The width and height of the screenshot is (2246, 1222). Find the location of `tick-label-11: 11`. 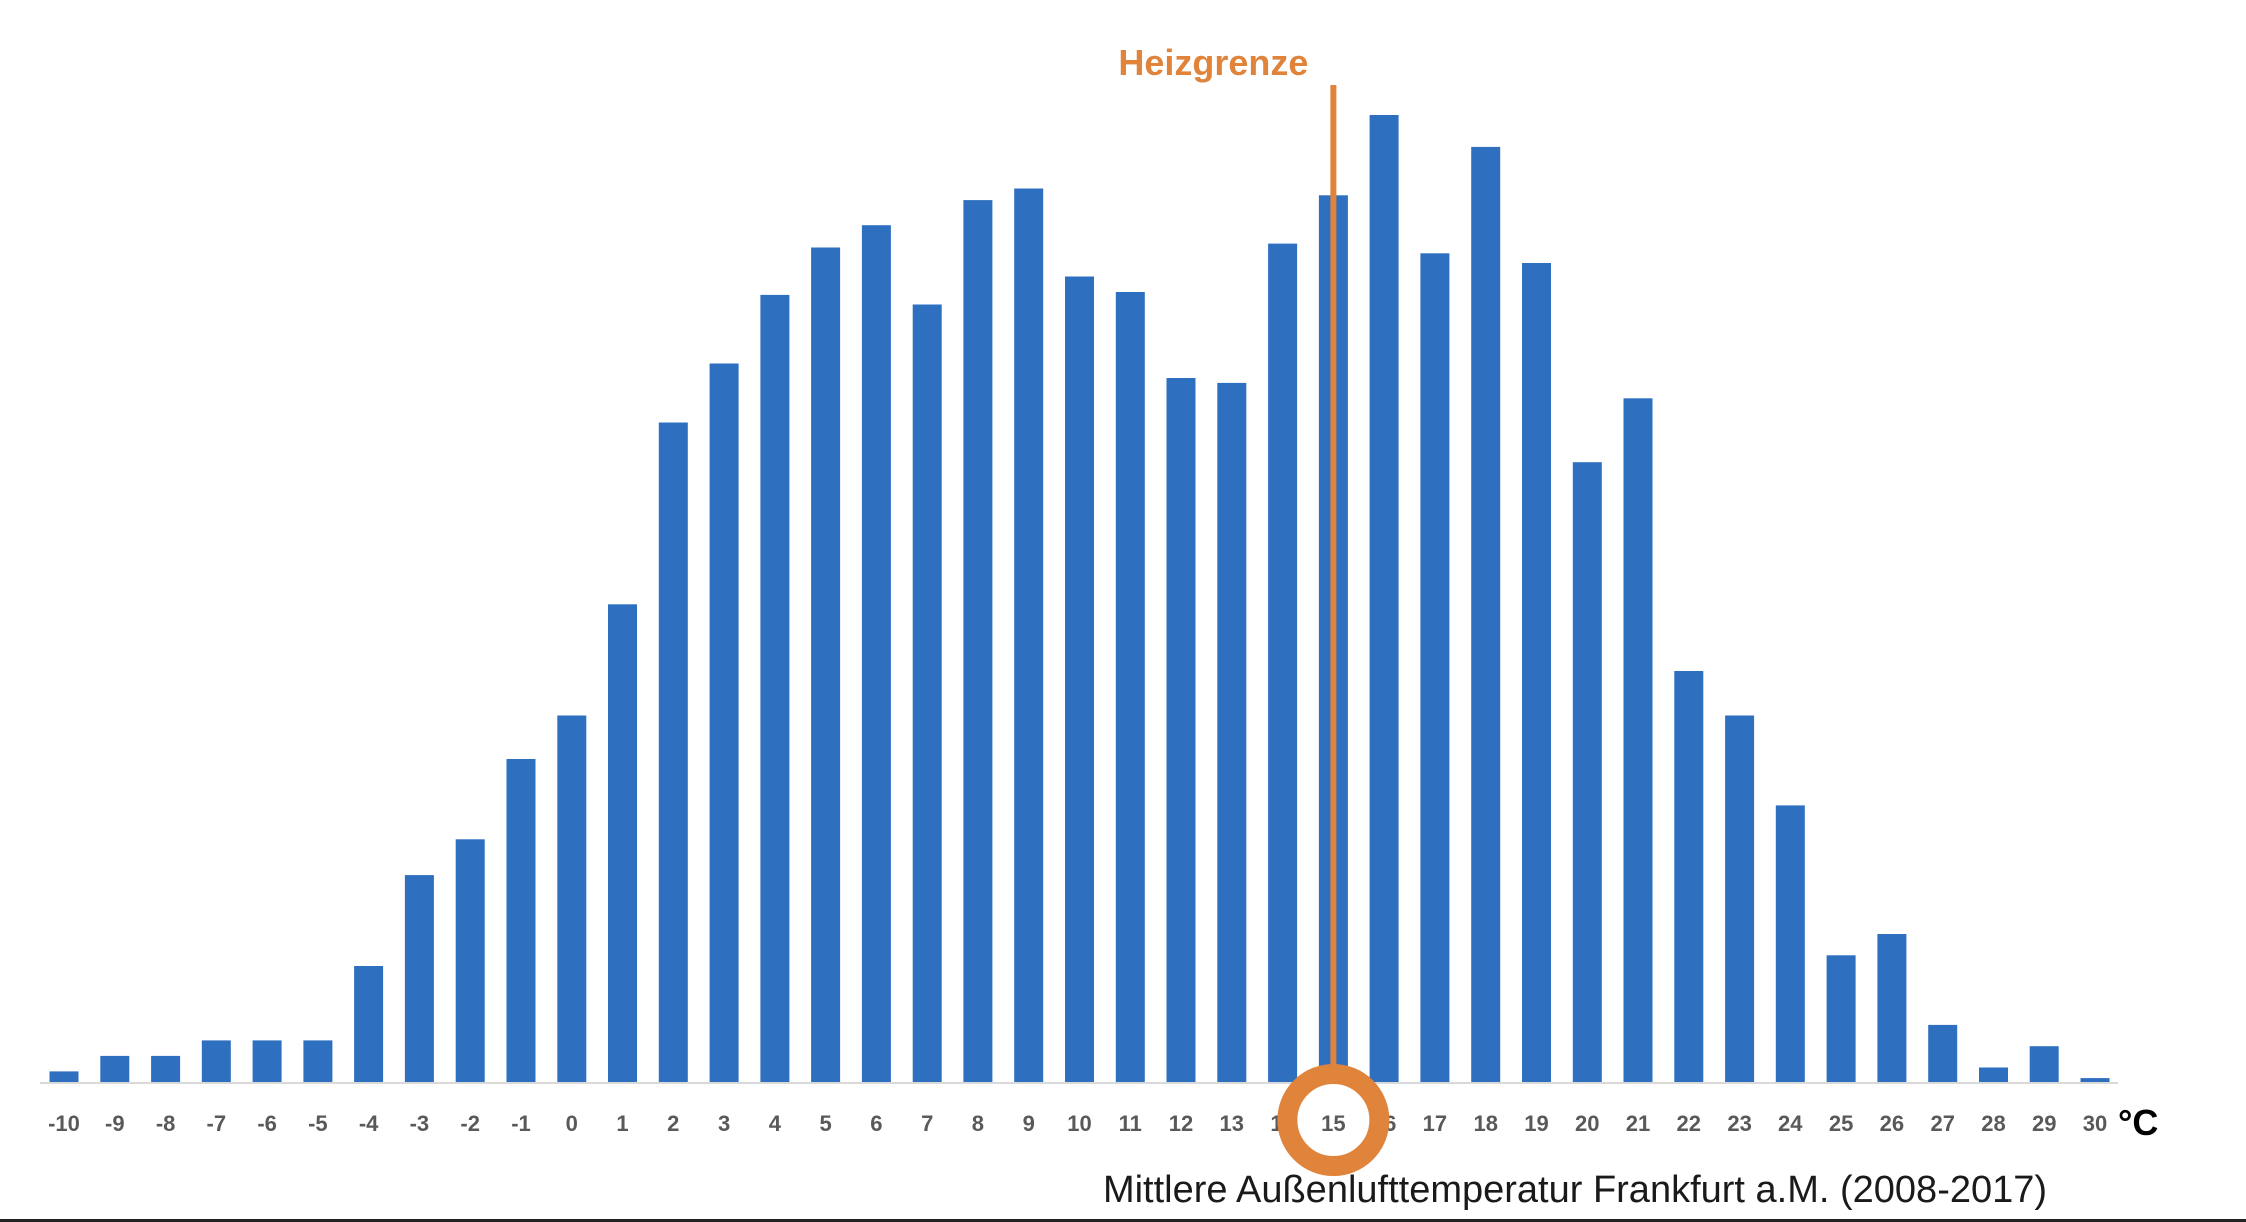

tick-label-11: 11 is located at coordinates (1130, 1123).